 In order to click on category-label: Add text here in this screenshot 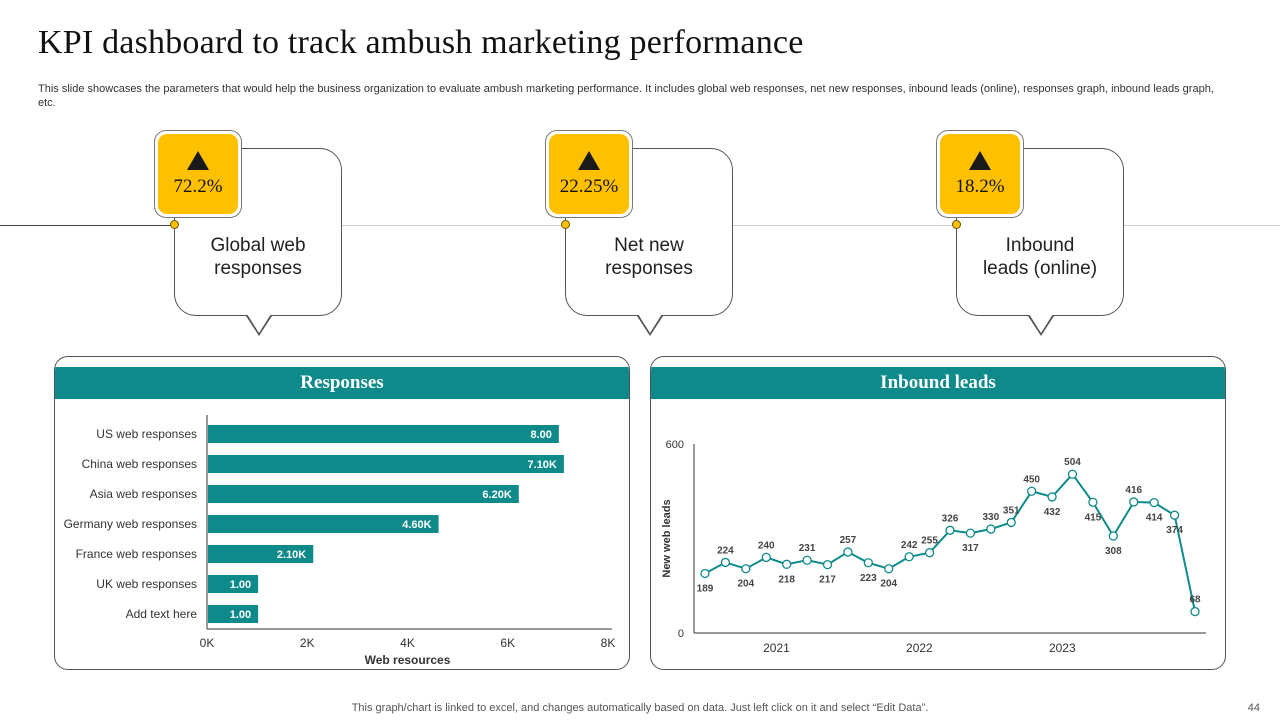, I will do `click(162, 614)`.